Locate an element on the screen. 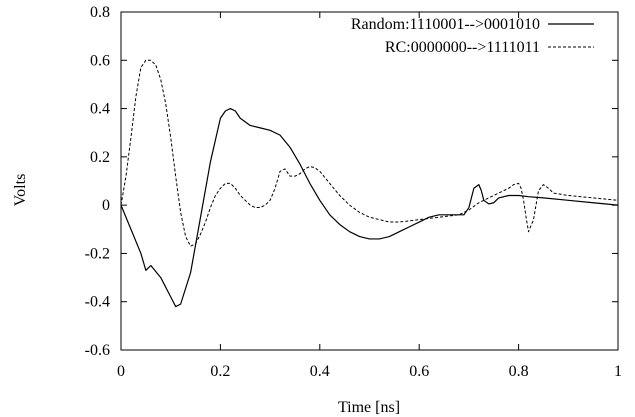 The width and height of the screenshot is (635, 417). y-tick-label: -0.6 is located at coordinates (97, 350).